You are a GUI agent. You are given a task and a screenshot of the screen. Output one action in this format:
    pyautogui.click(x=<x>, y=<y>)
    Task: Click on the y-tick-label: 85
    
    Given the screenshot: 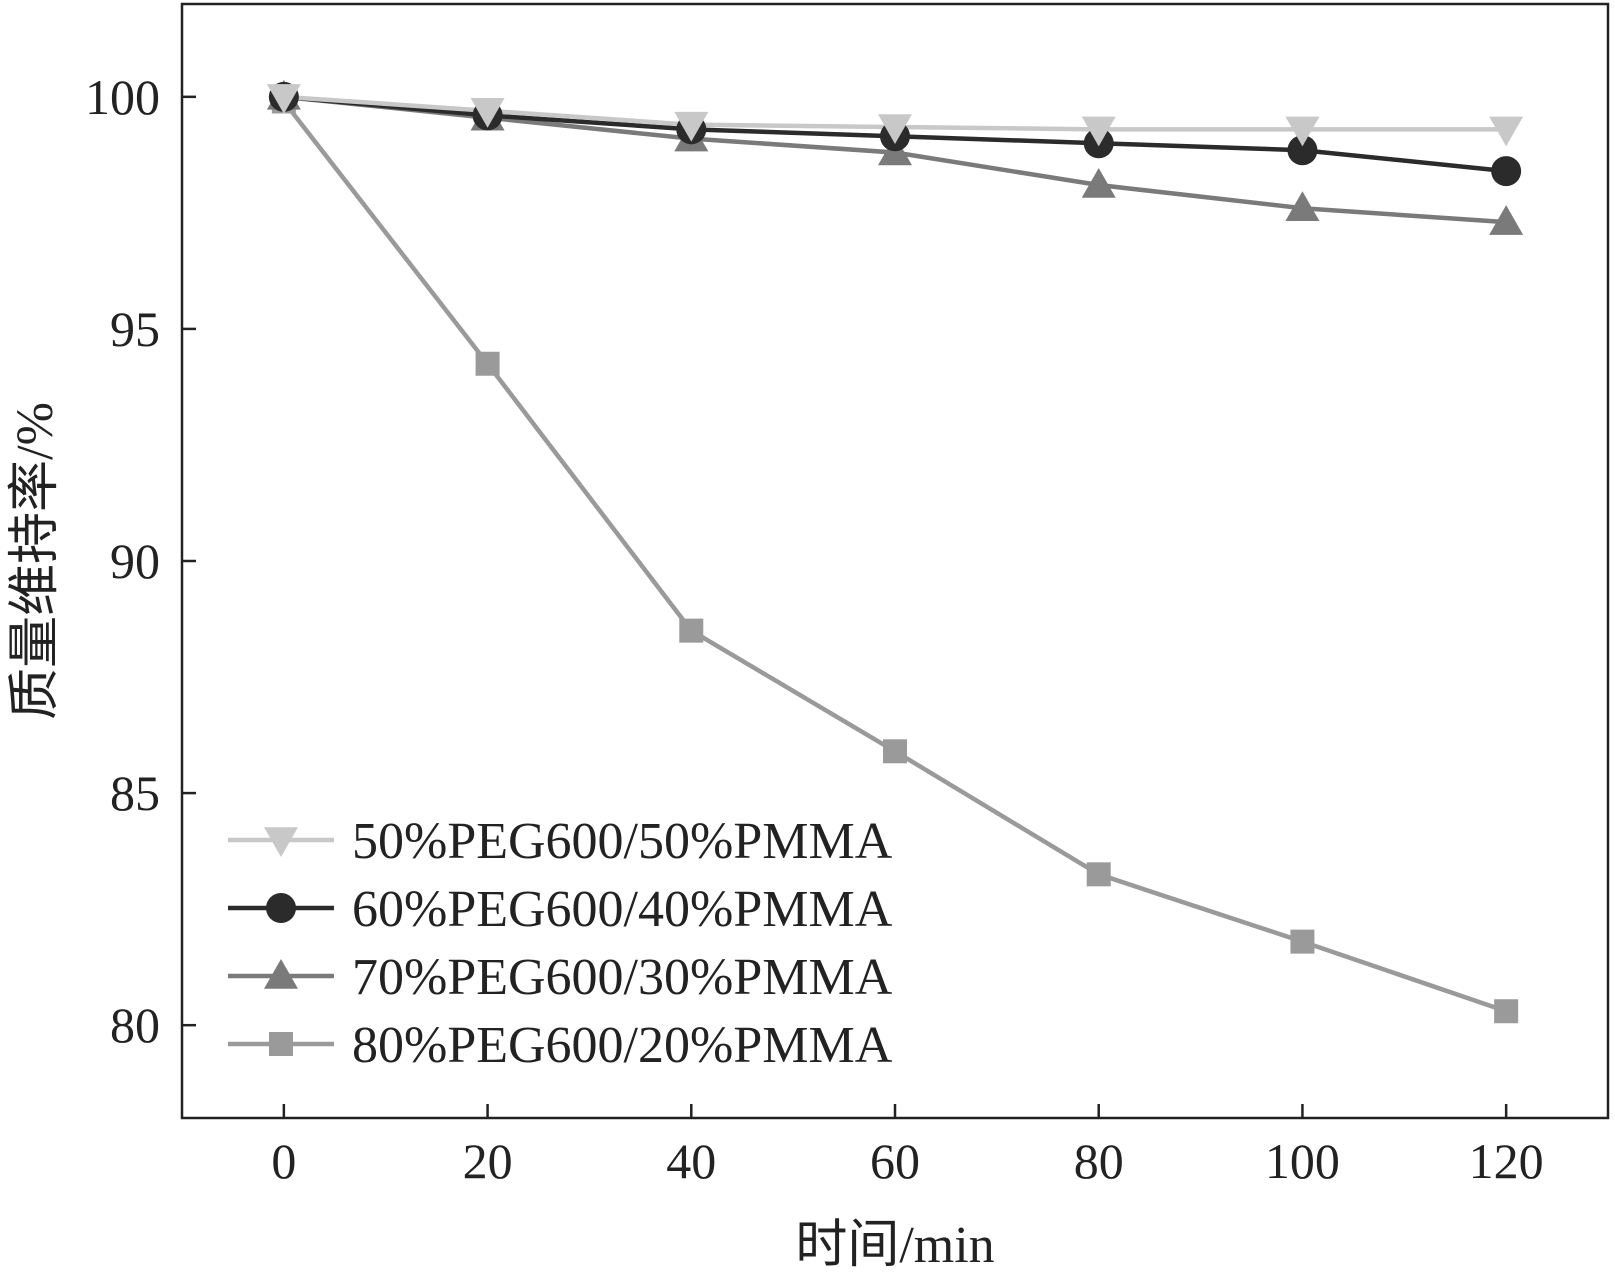 What is the action you would take?
    pyautogui.click(x=135, y=793)
    